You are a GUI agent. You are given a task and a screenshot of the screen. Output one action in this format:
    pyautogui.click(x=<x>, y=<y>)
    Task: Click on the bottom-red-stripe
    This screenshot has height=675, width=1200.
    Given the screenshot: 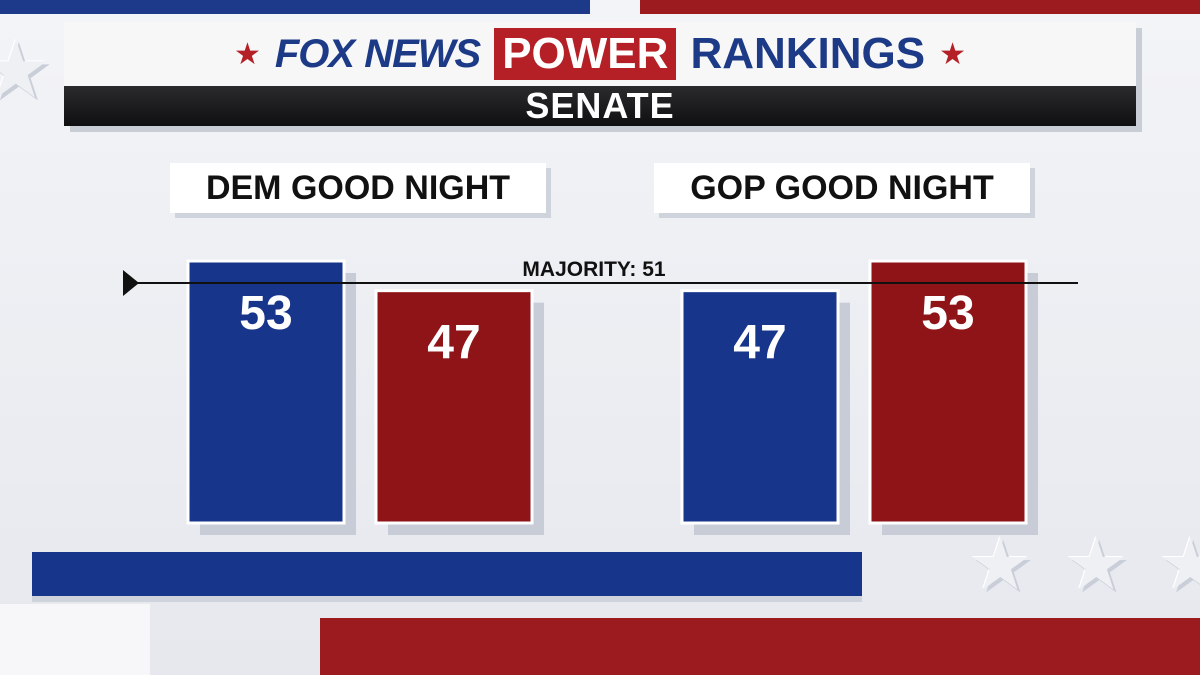 What is the action you would take?
    pyautogui.click(x=760, y=646)
    